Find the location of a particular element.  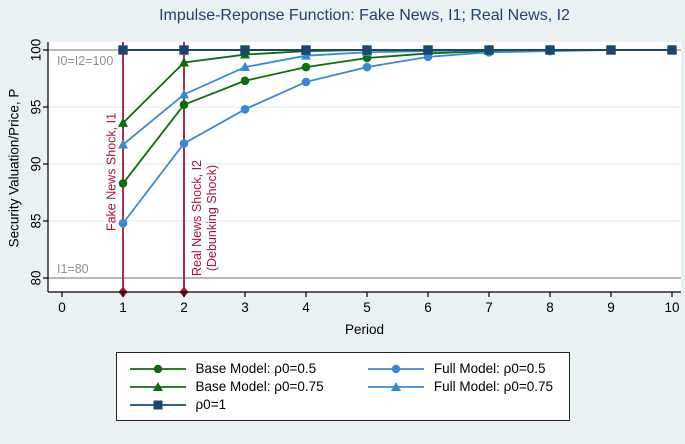

event-line-label-1: Fake News Shock, I1 is located at coordinates (111, 172).